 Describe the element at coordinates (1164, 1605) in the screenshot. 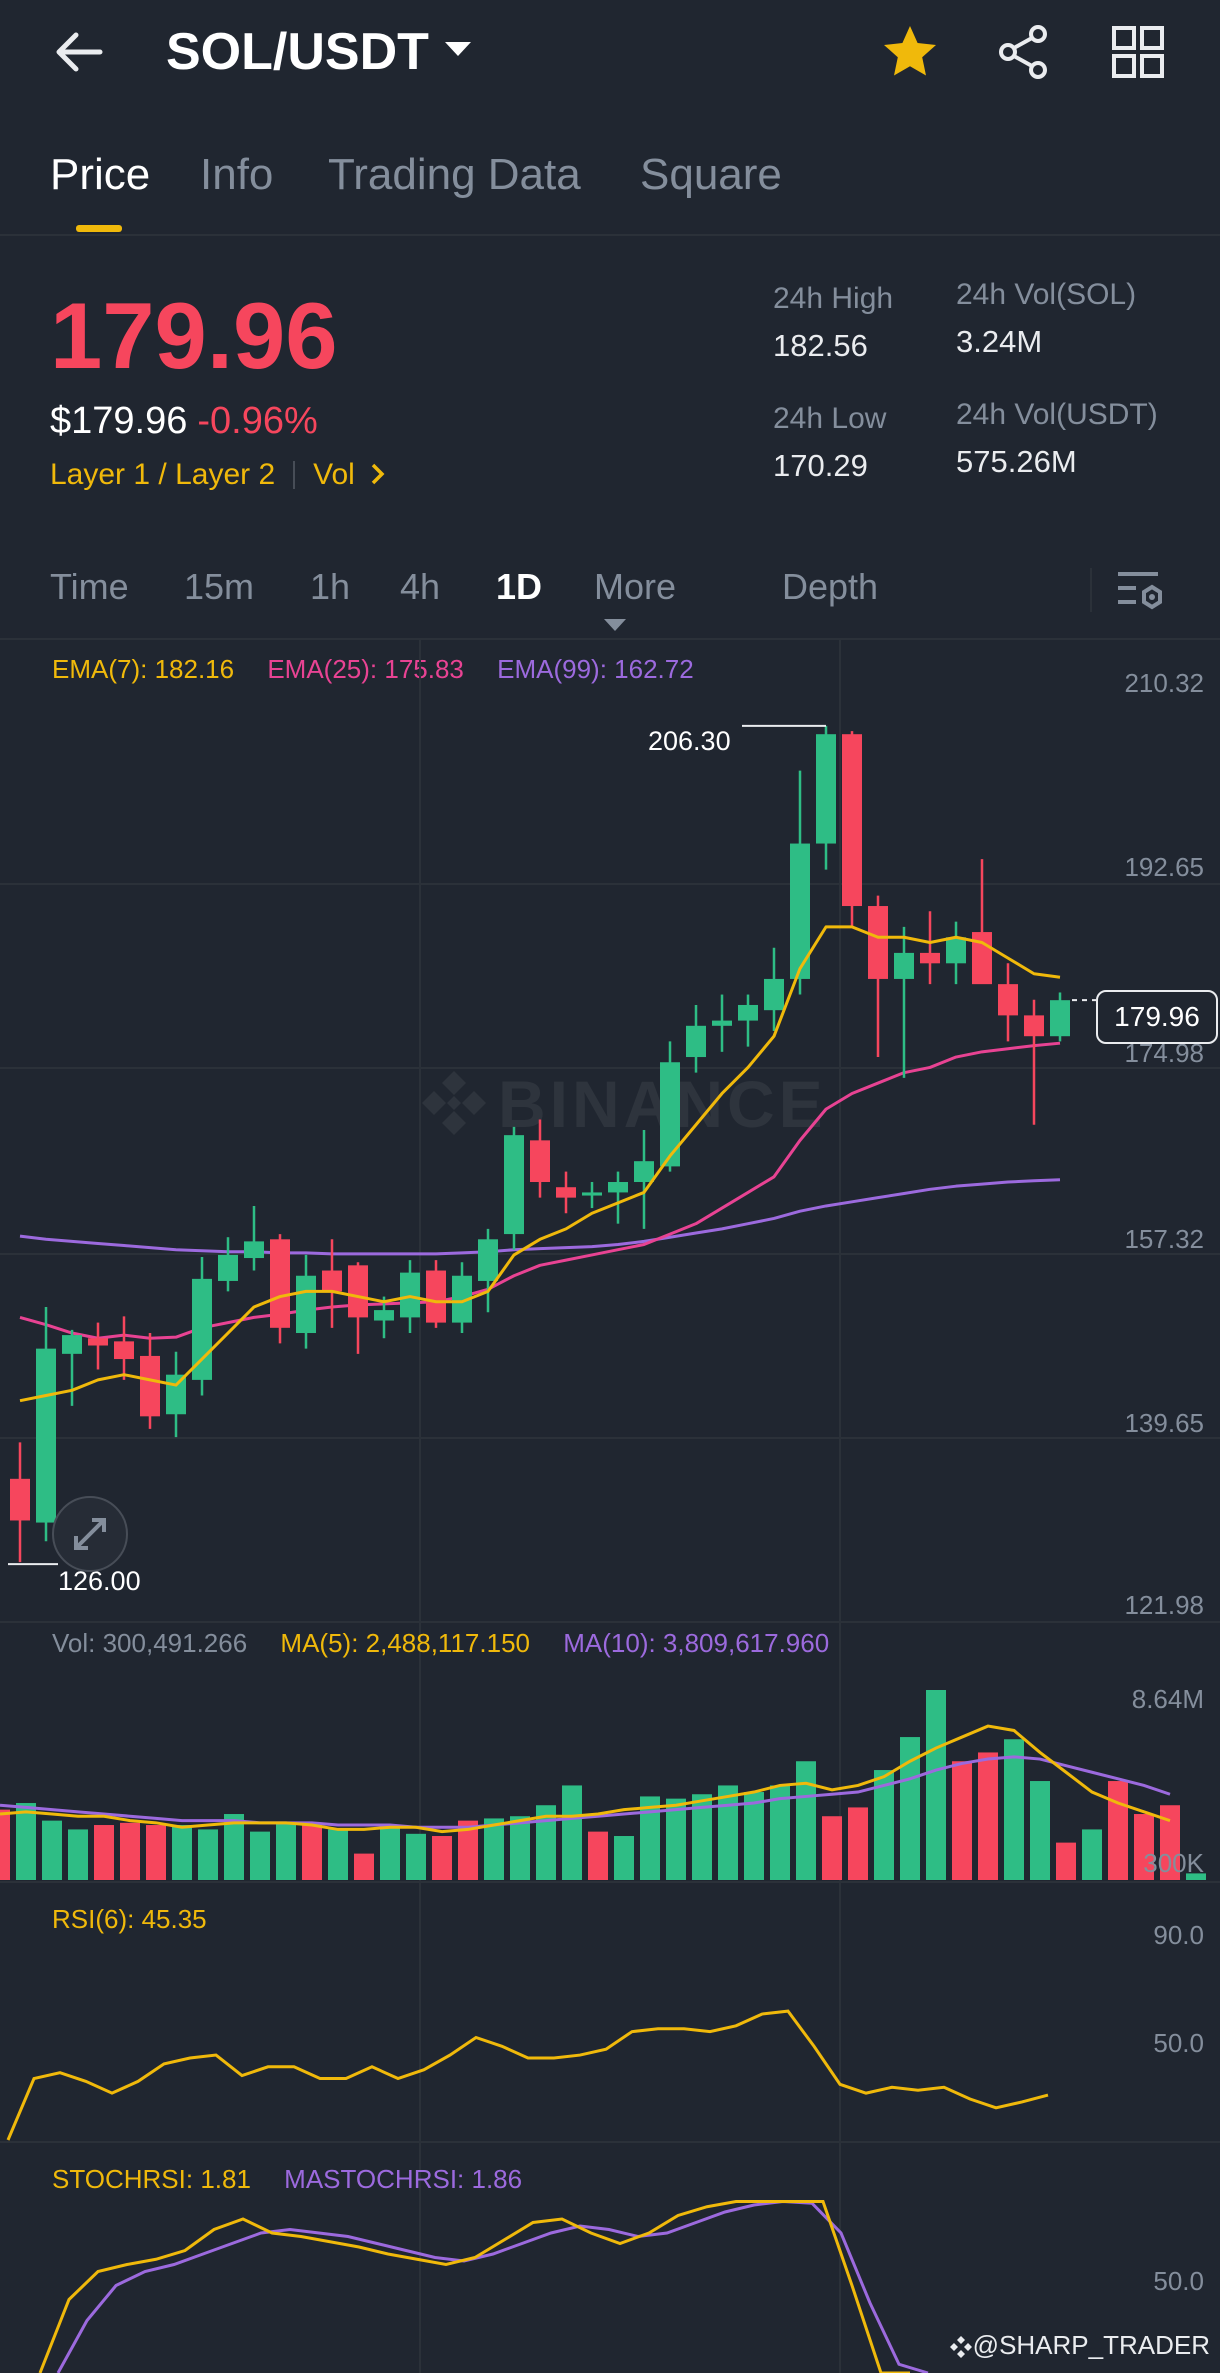

I see `y-tick: 121.98` at that location.